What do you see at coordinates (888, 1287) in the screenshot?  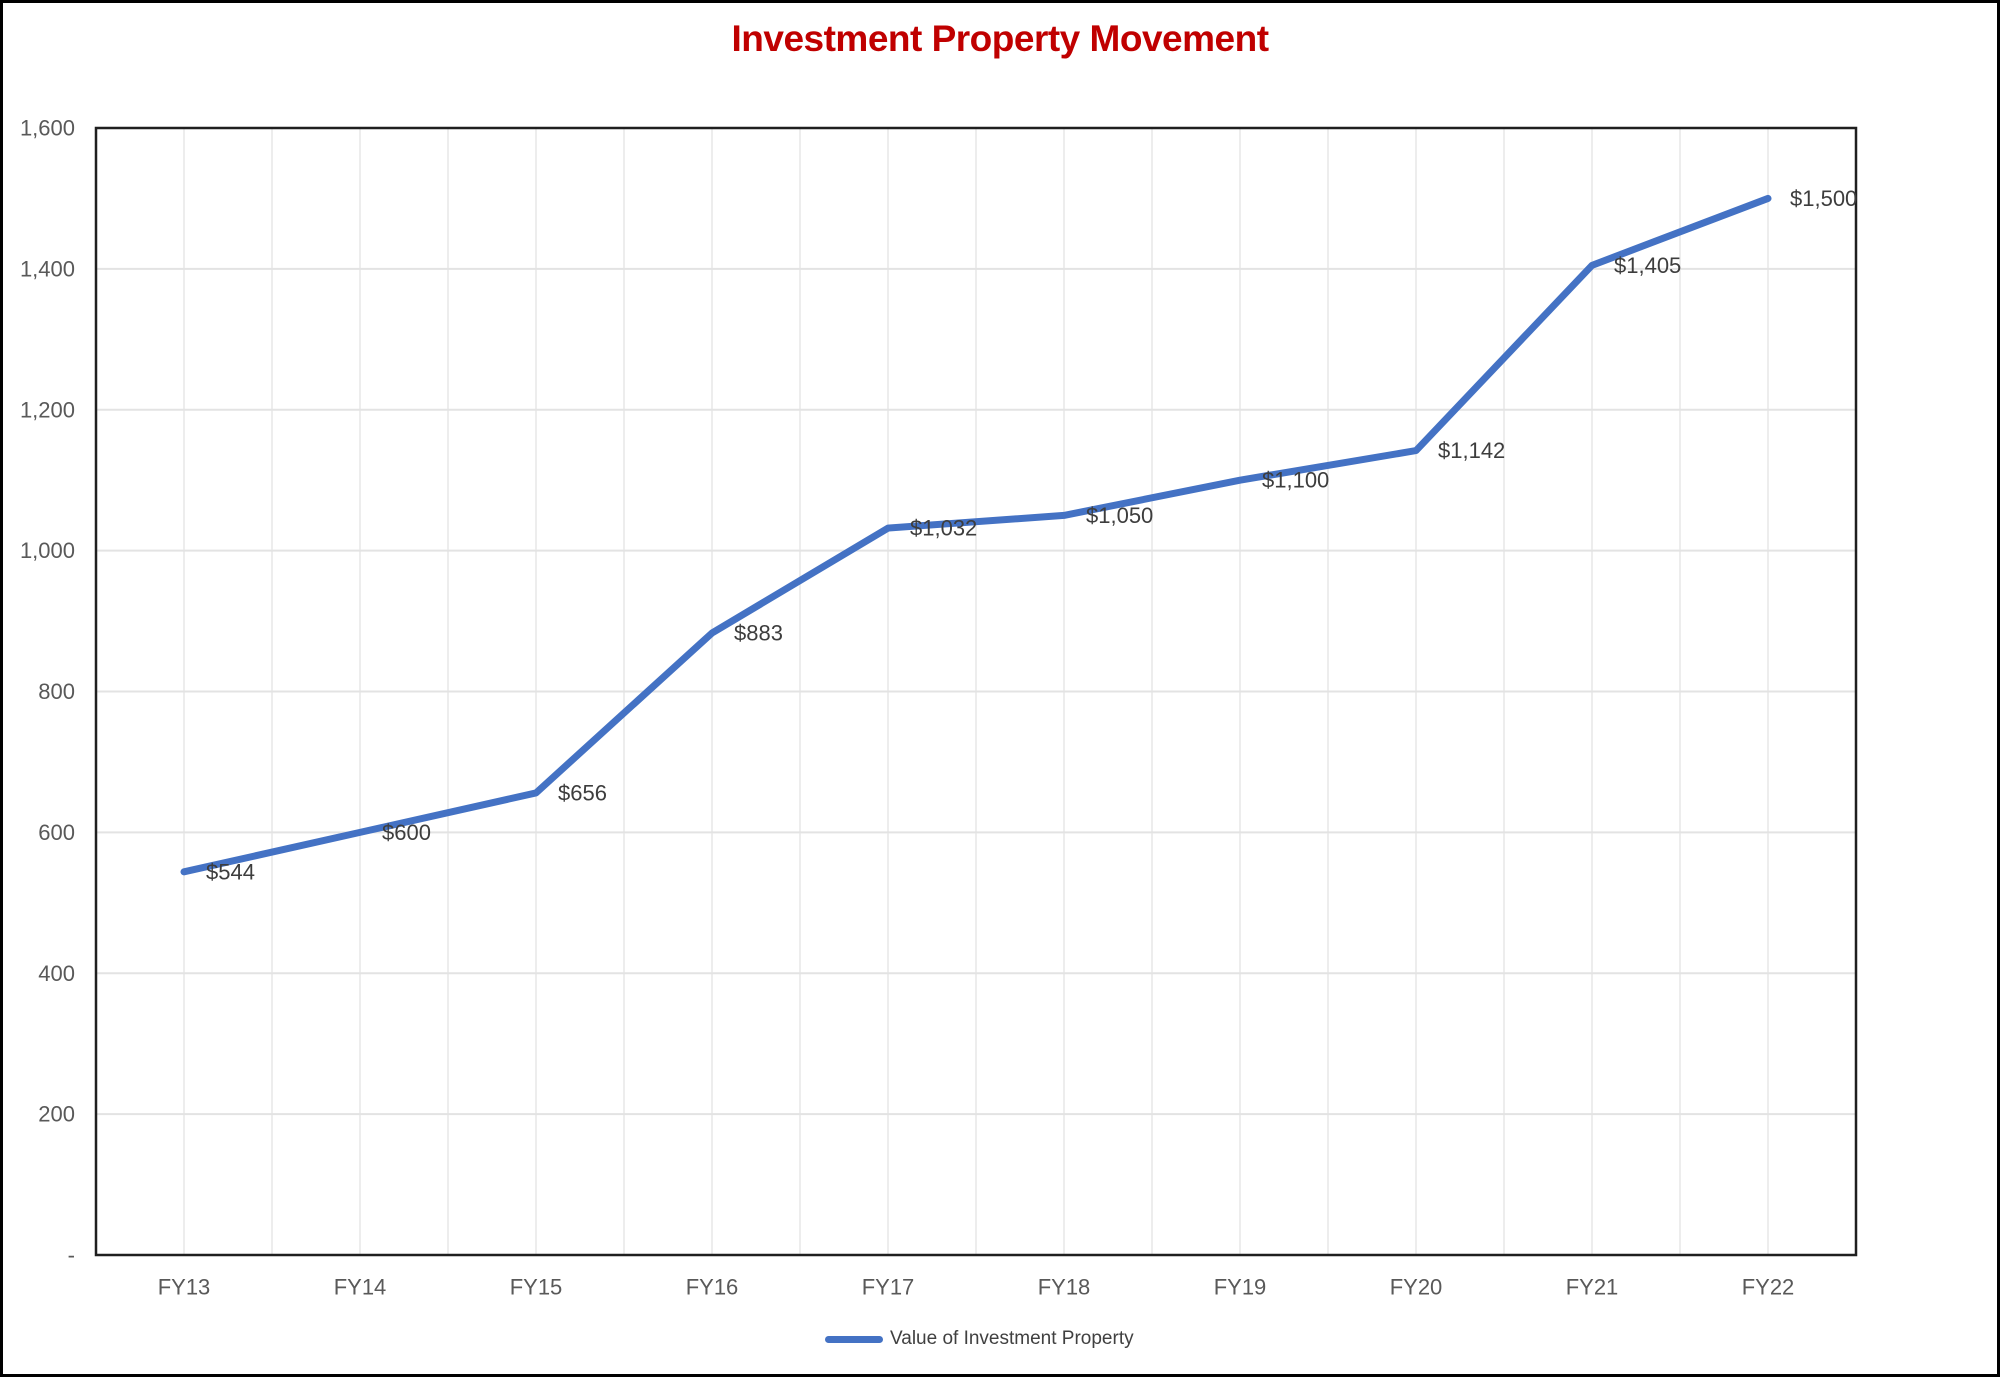 I see `x-axis-tick-label: FY17` at bounding box center [888, 1287].